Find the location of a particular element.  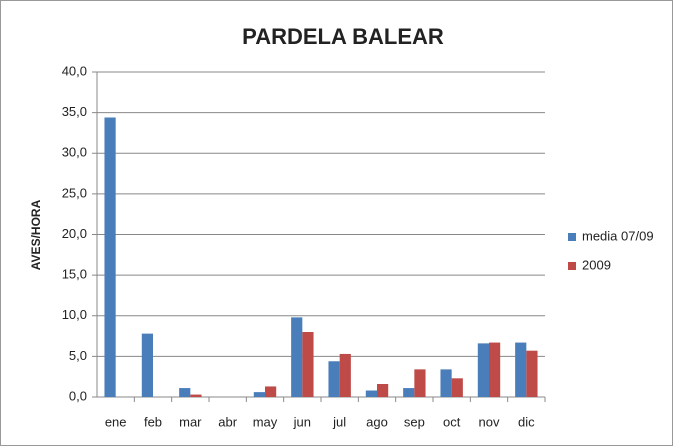

x-tick-label: may is located at coordinates (265, 421).